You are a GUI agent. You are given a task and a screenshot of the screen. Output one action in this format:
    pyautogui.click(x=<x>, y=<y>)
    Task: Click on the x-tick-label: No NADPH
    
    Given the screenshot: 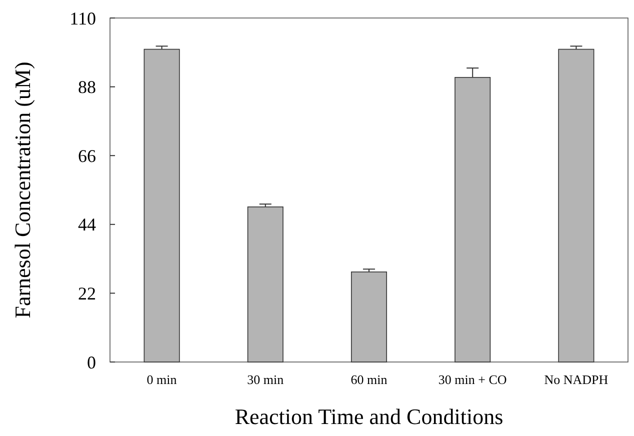 What is the action you would take?
    pyautogui.click(x=576, y=379)
    